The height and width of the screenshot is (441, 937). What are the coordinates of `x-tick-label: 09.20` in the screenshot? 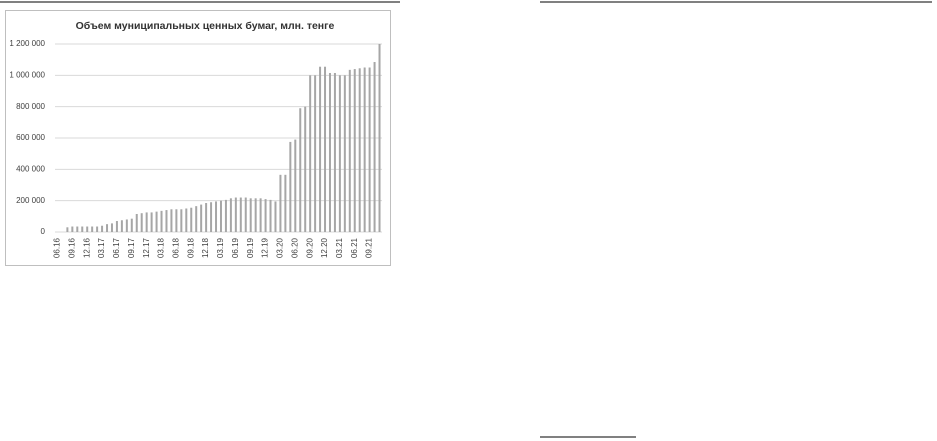 It's located at (309, 247).